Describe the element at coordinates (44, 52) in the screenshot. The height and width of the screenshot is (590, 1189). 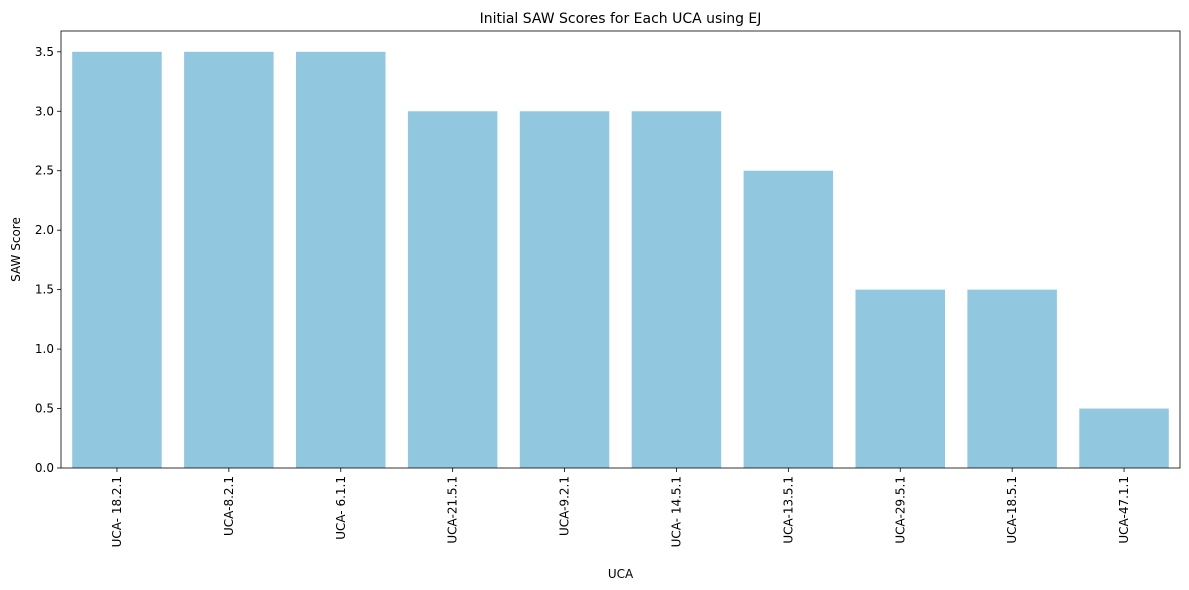
I see `y-tick-label: 3.5` at that location.